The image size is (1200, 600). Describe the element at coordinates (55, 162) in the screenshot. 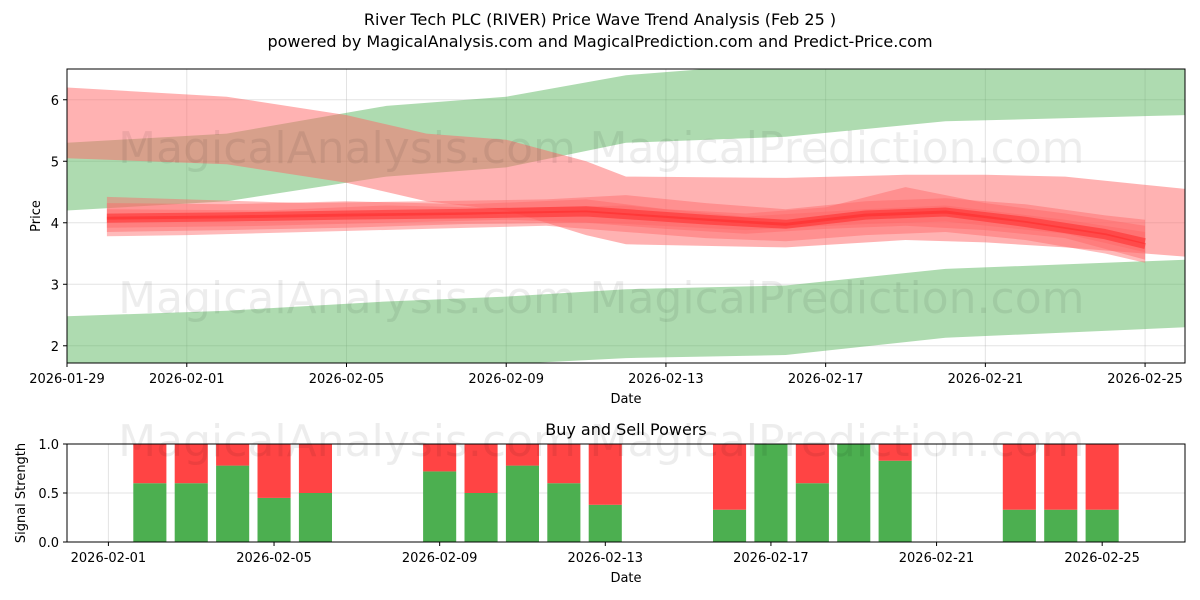

I see `price-y-tick-label: 5` at that location.